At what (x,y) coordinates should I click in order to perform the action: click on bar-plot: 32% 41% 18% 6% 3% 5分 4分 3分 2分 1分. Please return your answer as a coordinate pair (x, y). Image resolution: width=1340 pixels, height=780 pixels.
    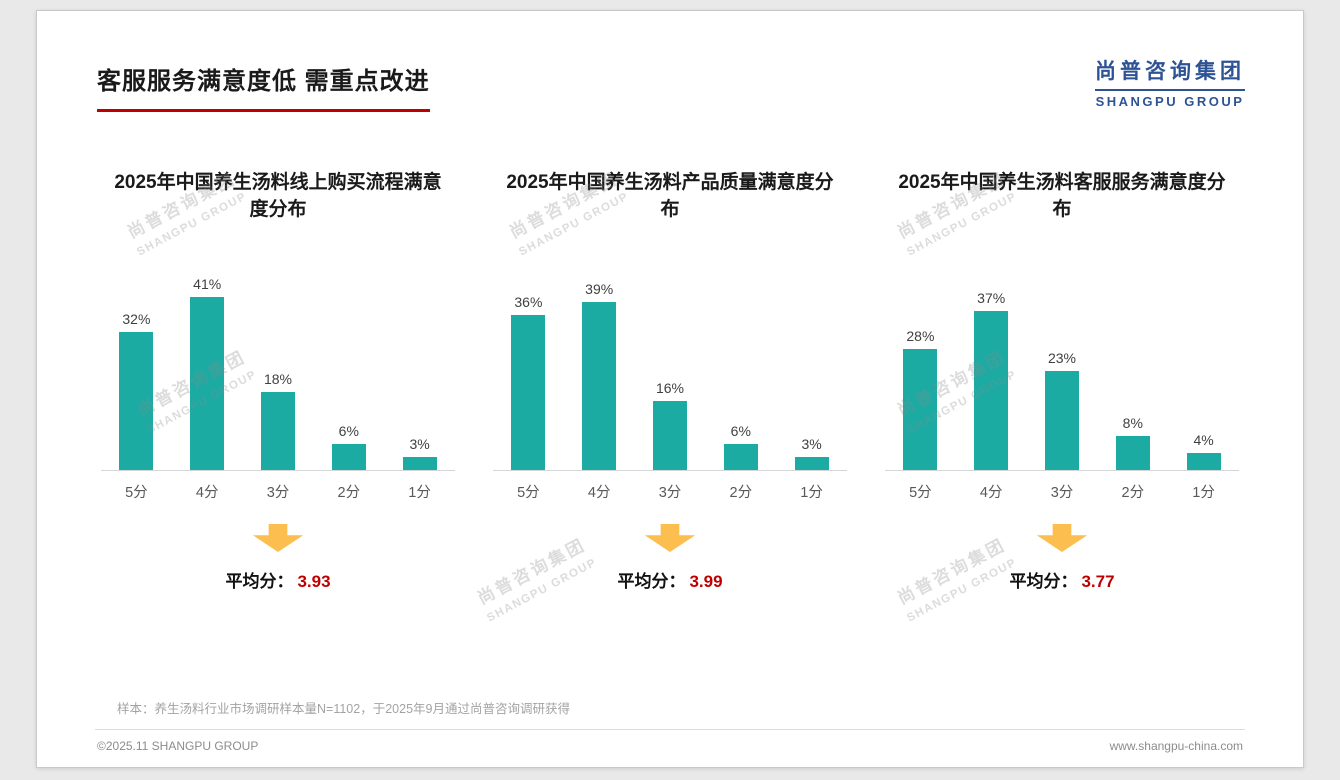
    Looking at the image, I should click on (278, 389).